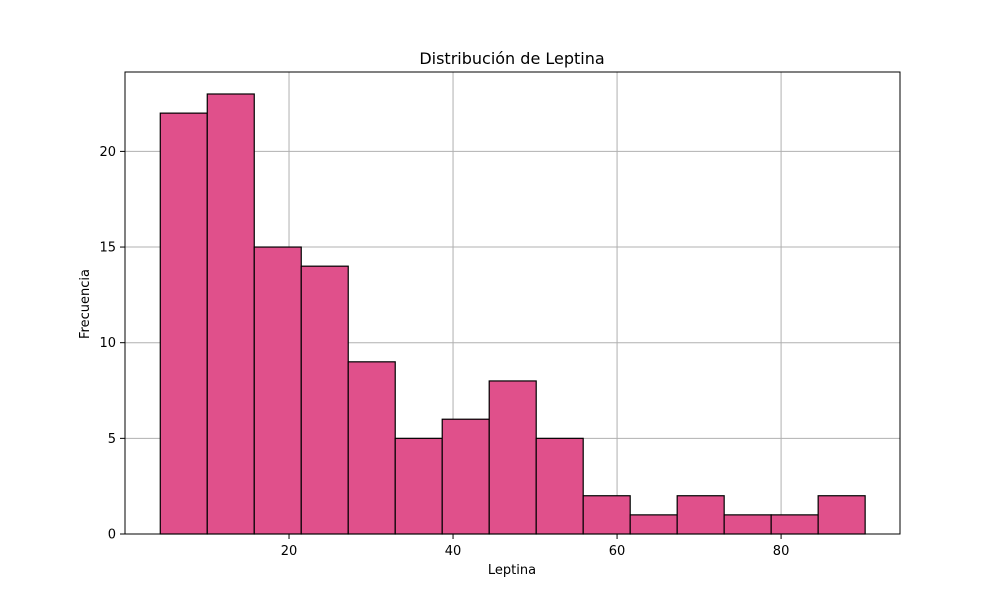 Image resolution: width=1000 pixels, height=604 pixels. I want to click on y-tick-label: 20, so click(107, 152).